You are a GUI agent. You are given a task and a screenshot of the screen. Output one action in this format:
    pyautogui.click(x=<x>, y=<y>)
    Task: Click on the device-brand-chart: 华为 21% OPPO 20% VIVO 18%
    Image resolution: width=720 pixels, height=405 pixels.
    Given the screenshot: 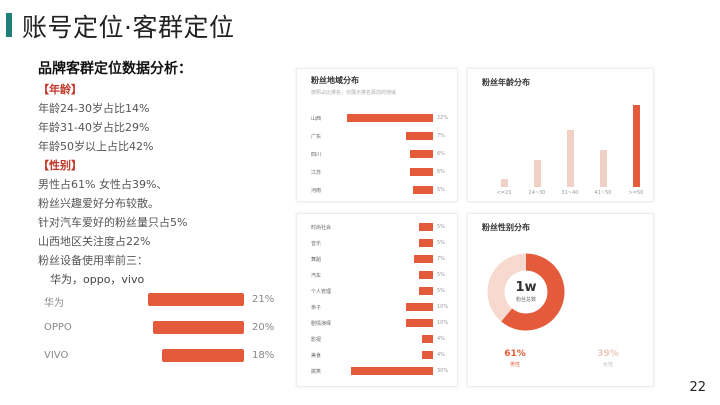 What is the action you would take?
    pyautogui.click(x=163, y=329)
    